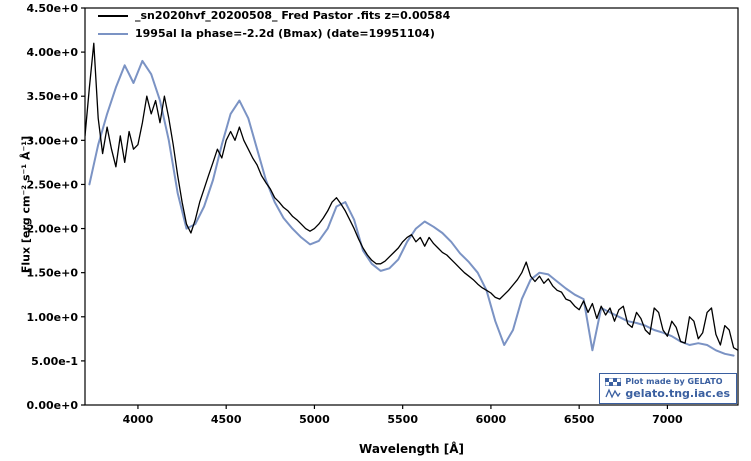 This screenshot has height=461, width=751. I want to click on x-axis-label: Wavelength [Å], so click(411, 449).